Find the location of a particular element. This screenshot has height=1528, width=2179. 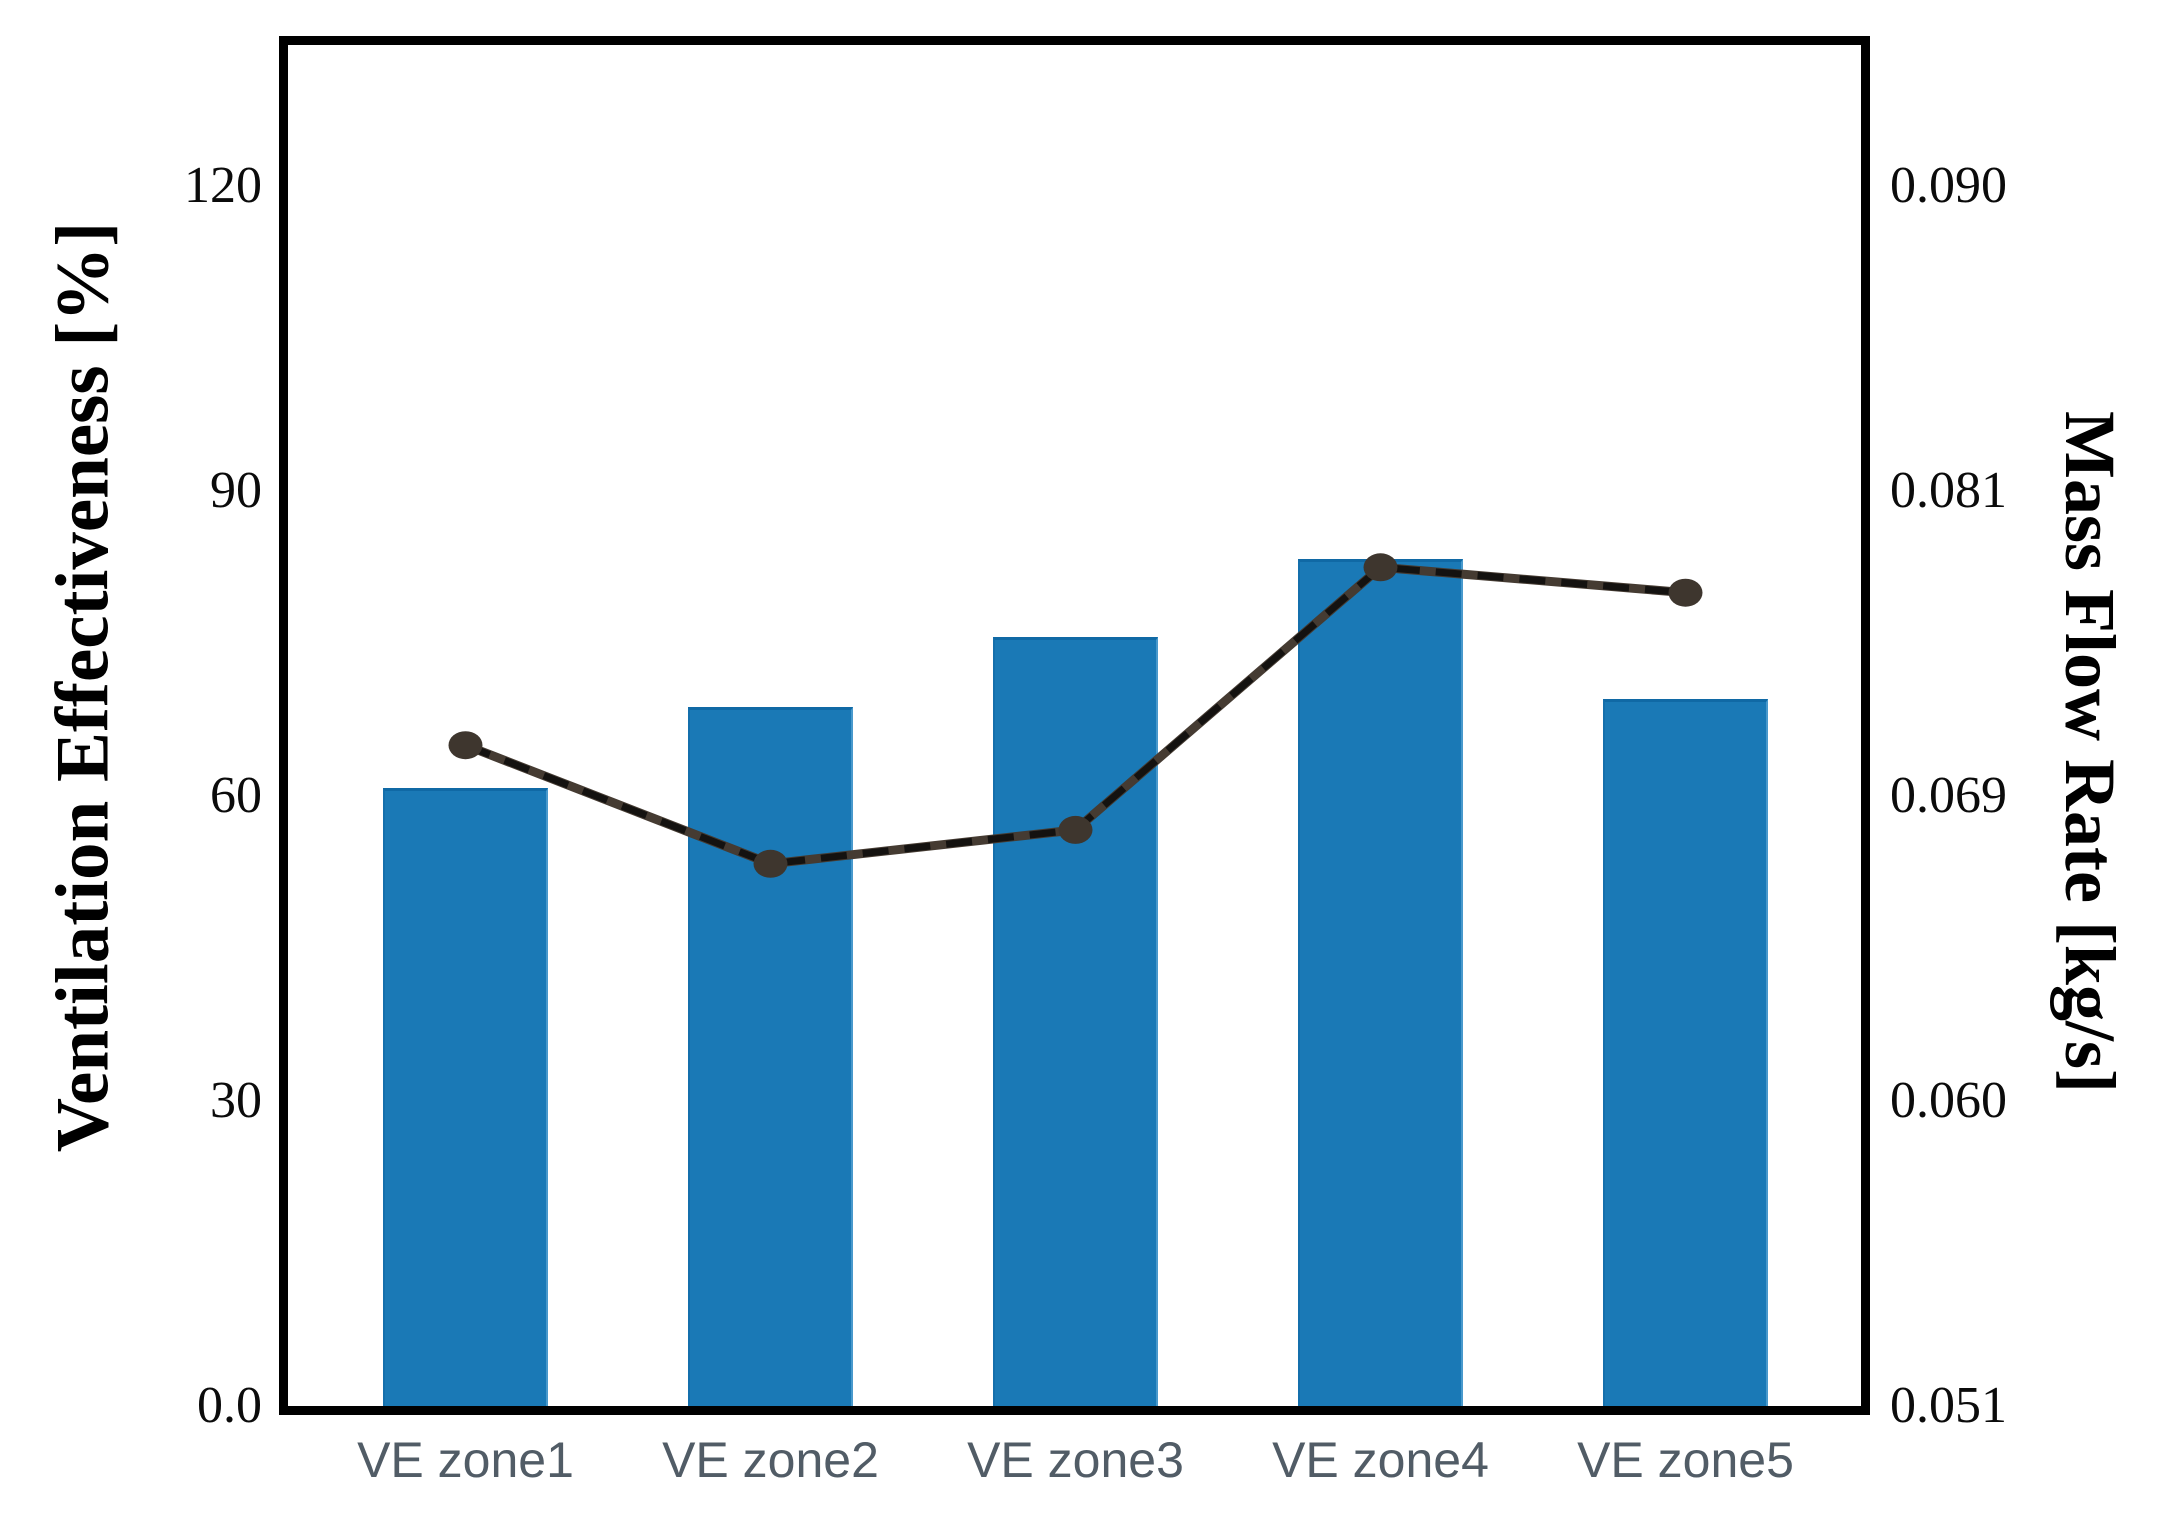

left-axis-tick: 90 is located at coordinates (236, 490).